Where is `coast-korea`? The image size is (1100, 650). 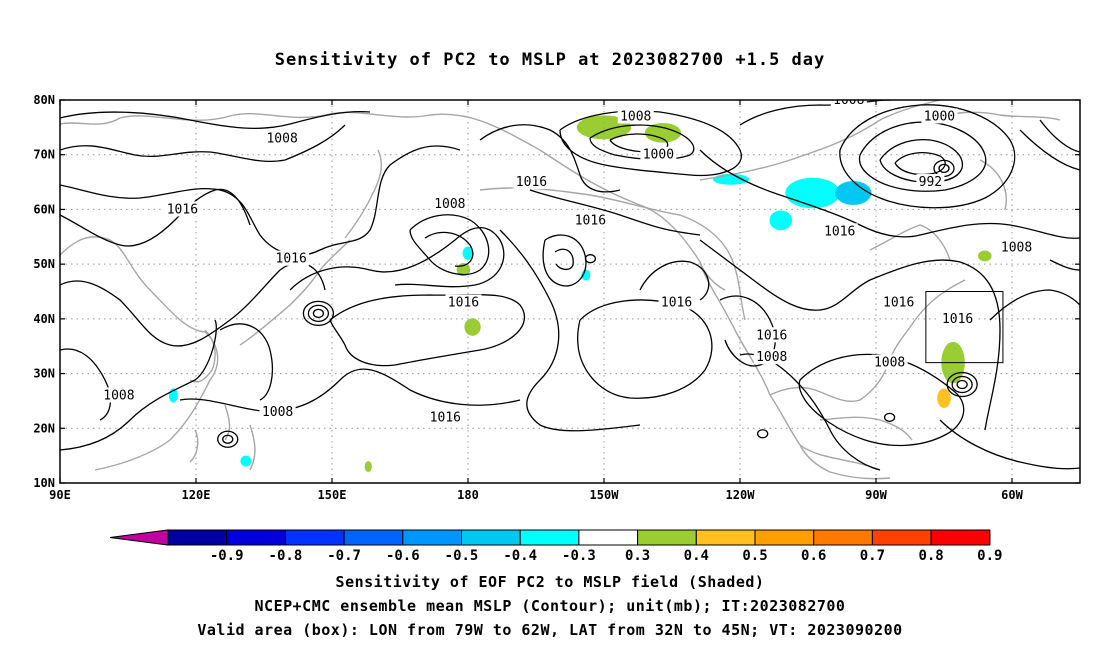 coast-korea is located at coordinates (202, 356).